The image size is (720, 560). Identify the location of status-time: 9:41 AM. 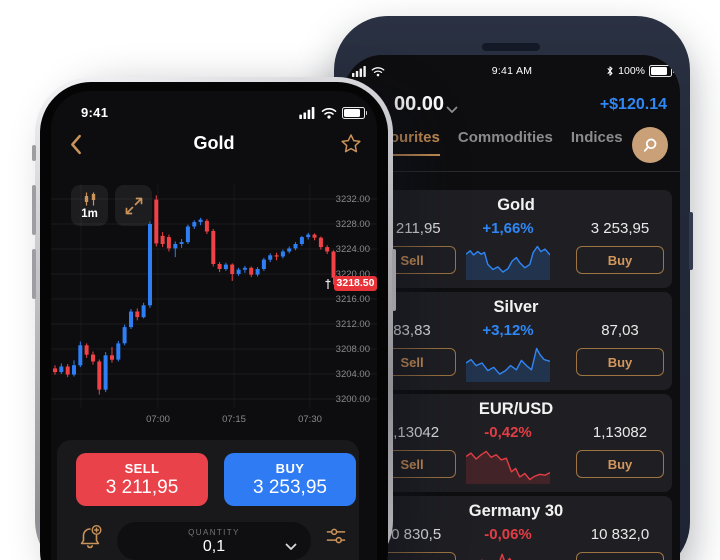
(512, 71).